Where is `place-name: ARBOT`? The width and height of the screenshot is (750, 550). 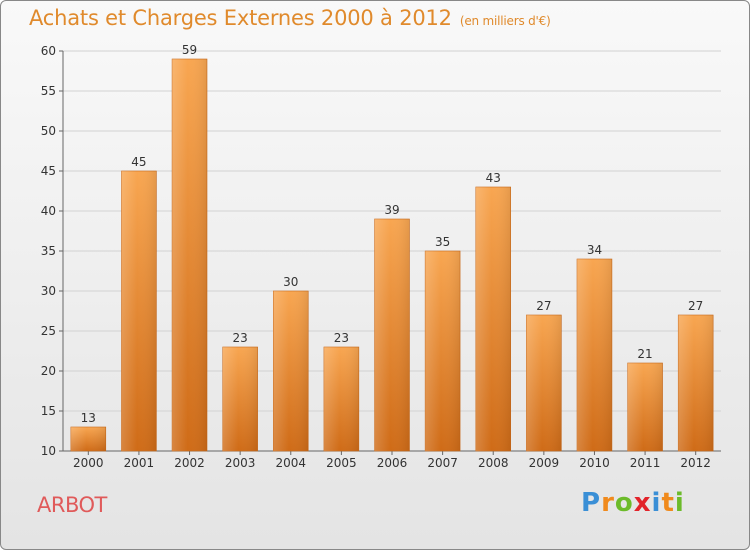
place-name: ARBOT is located at coordinates (72, 505).